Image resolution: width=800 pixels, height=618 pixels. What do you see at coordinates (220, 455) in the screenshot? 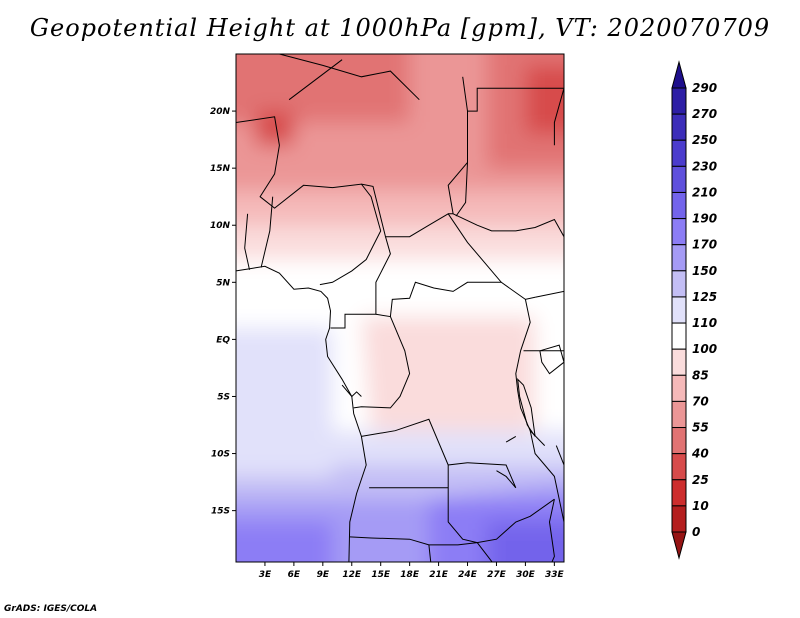
I see `y-tick-label: 10S` at bounding box center [220, 455].